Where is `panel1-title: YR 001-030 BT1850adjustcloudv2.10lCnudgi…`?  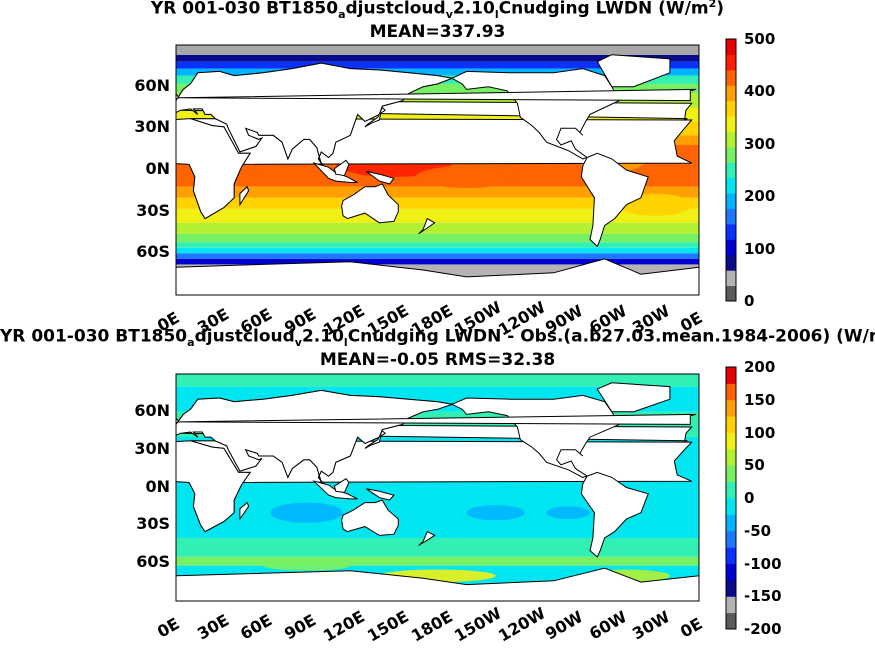
panel1-title: YR 001-030 BT1850adjustcloudv2.10lCnudgi… is located at coordinates (437, 11).